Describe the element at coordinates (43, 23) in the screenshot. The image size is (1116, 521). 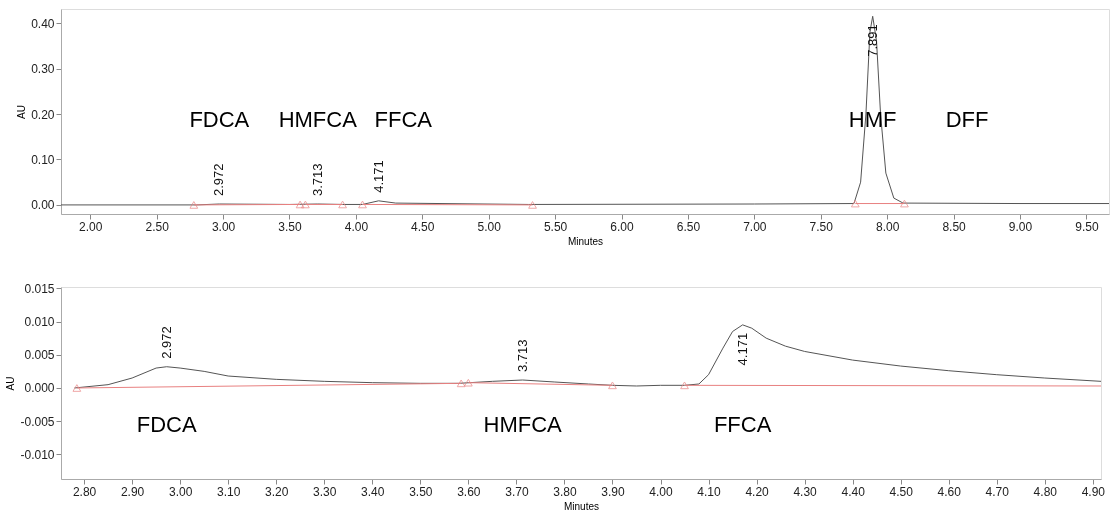
I see `y-tick-label: 0.40` at that location.